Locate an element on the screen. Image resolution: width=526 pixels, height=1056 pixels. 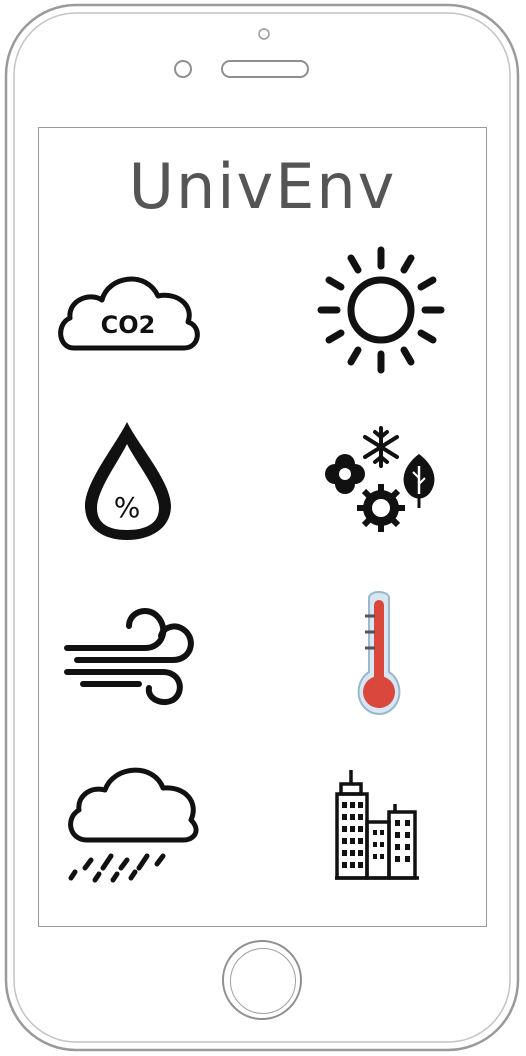
leaf-icon is located at coordinates (419, 481).